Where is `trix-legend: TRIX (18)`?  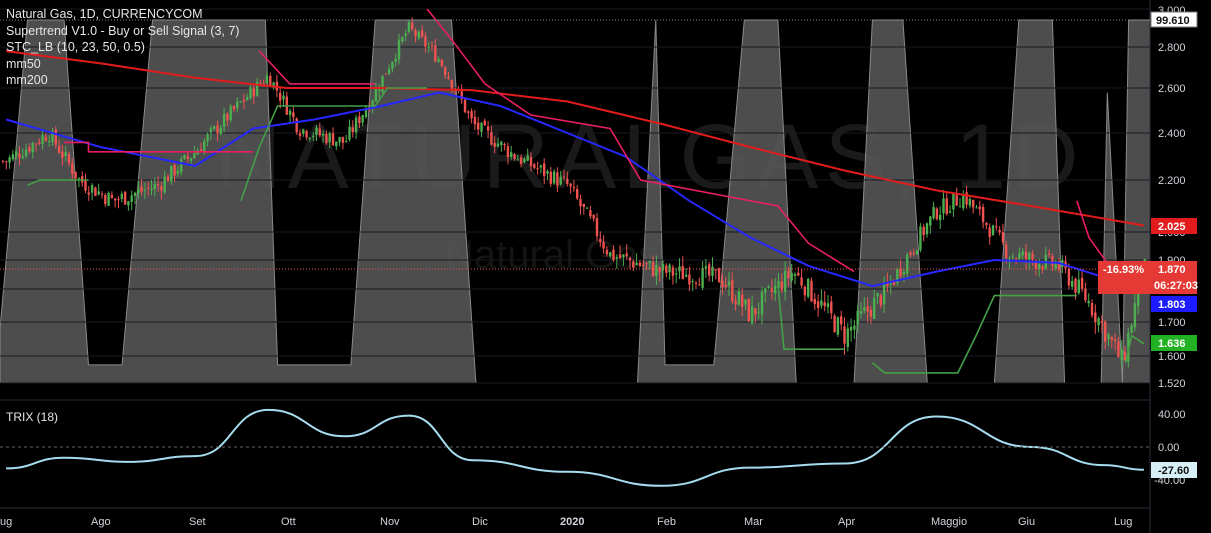
trix-legend: TRIX (18) is located at coordinates (32, 417).